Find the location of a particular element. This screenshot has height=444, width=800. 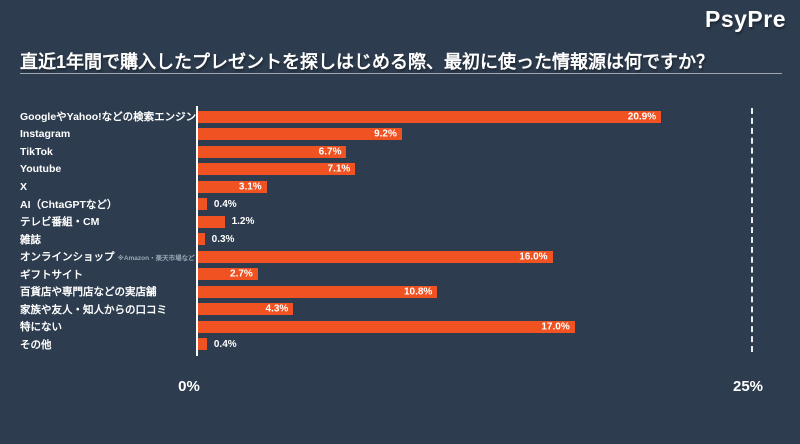

category-label-row: その他 is located at coordinates (108, 345).